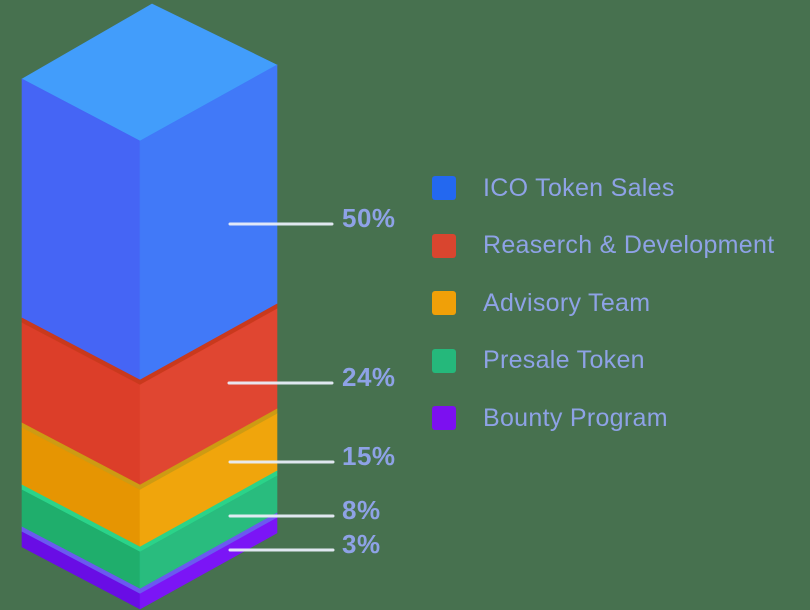  What do you see at coordinates (444, 303) in the screenshot?
I see `legend-swatch-advisory-team` at bounding box center [444, 303].